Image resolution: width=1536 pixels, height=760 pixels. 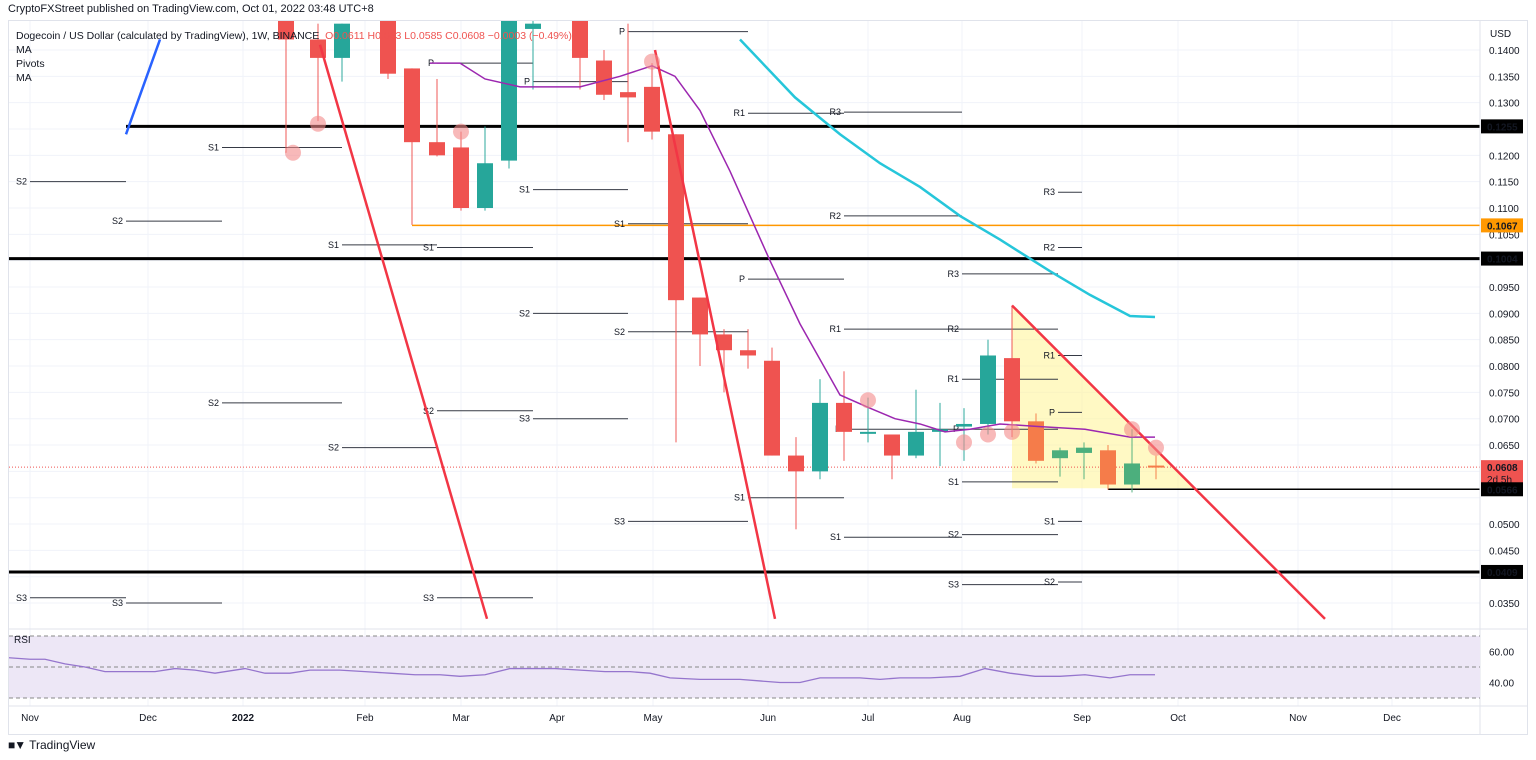 What do you see at coordinates (768, 718) in the screenshot?
I see `time-tick: Jun` at bounding box center [768, 718].